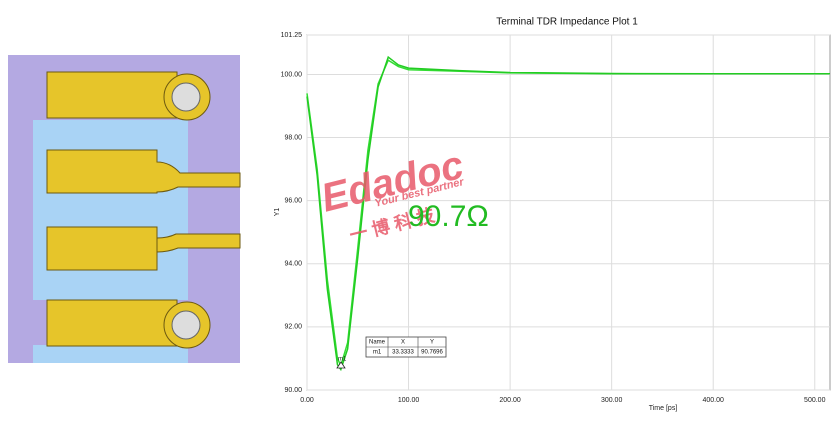 The height and width of the screenshot is (427, 838). I want to click on y-tick-label: 101.25, so click(292, 35).